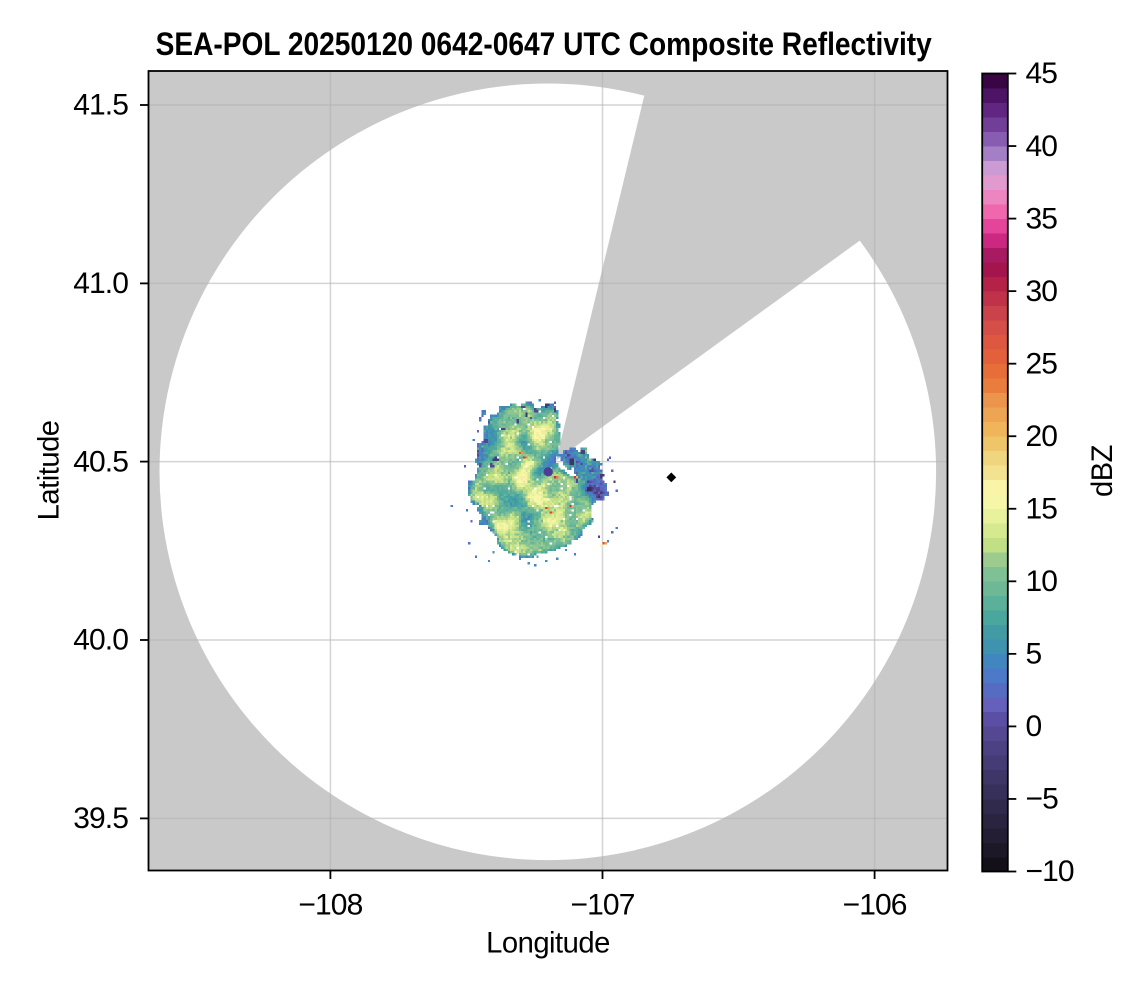 This screenshot has height=990, width=1146. What do you see at coordinates (1042, 291) in the screenshot?
I see `svg-text: 30` at bounding box center [1042, 291].